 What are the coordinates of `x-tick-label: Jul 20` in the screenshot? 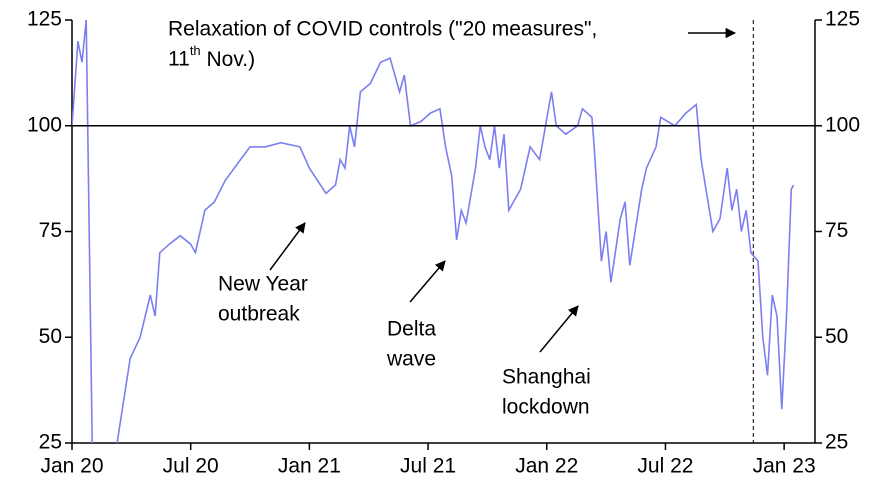 It's located at (191, 466).